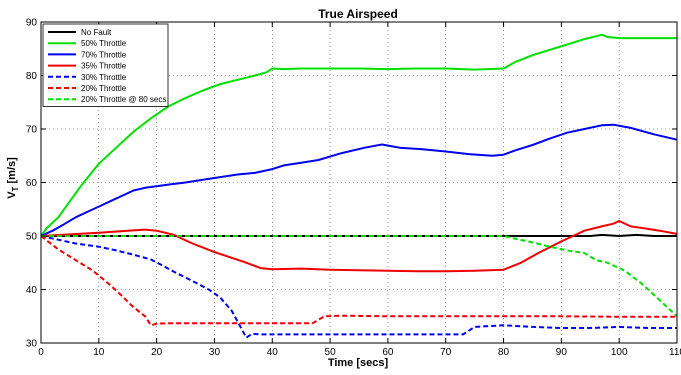 This screenshot has width=681, height=375. I want to click on x-tick-label: 60, so click(388, 352).